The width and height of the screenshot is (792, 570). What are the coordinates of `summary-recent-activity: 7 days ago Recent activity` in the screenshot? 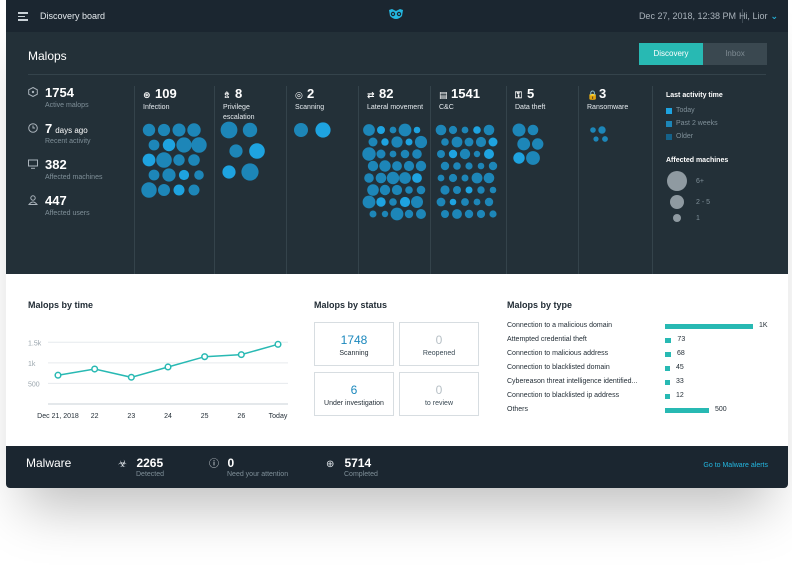 It's located at (80, 139).